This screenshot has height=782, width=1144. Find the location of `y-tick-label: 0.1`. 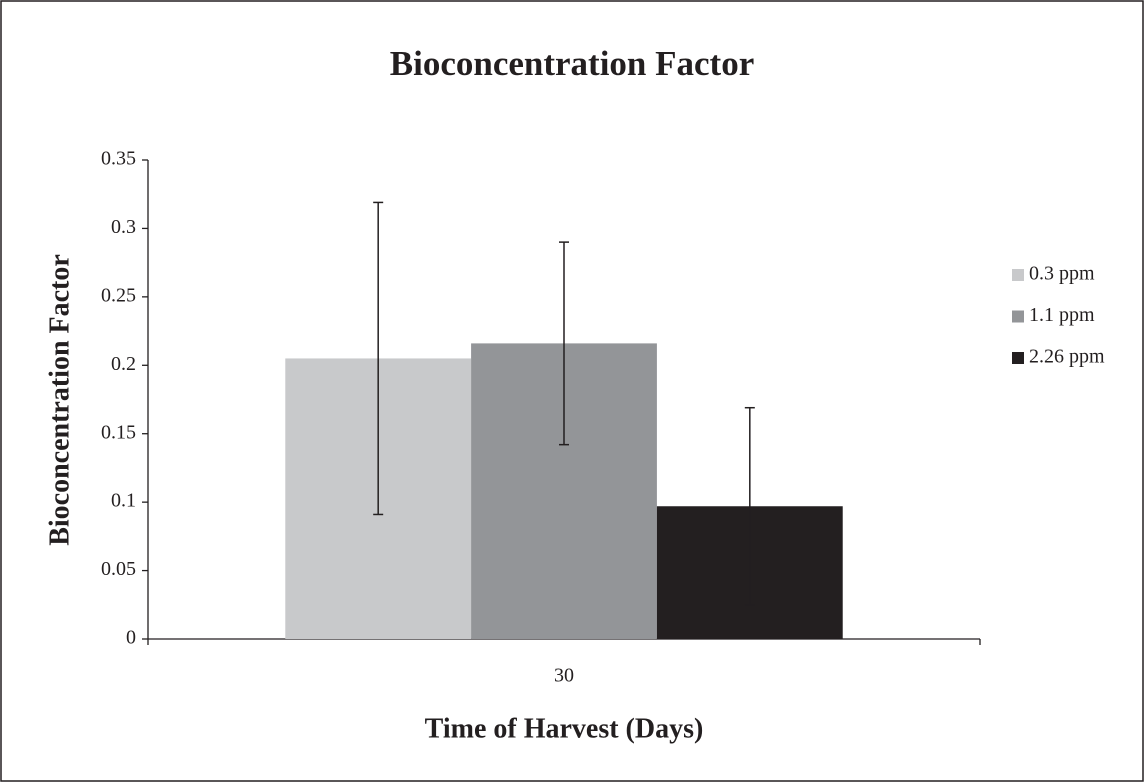

y-tick-label: 0.1 is located at coordinates (123, 501).